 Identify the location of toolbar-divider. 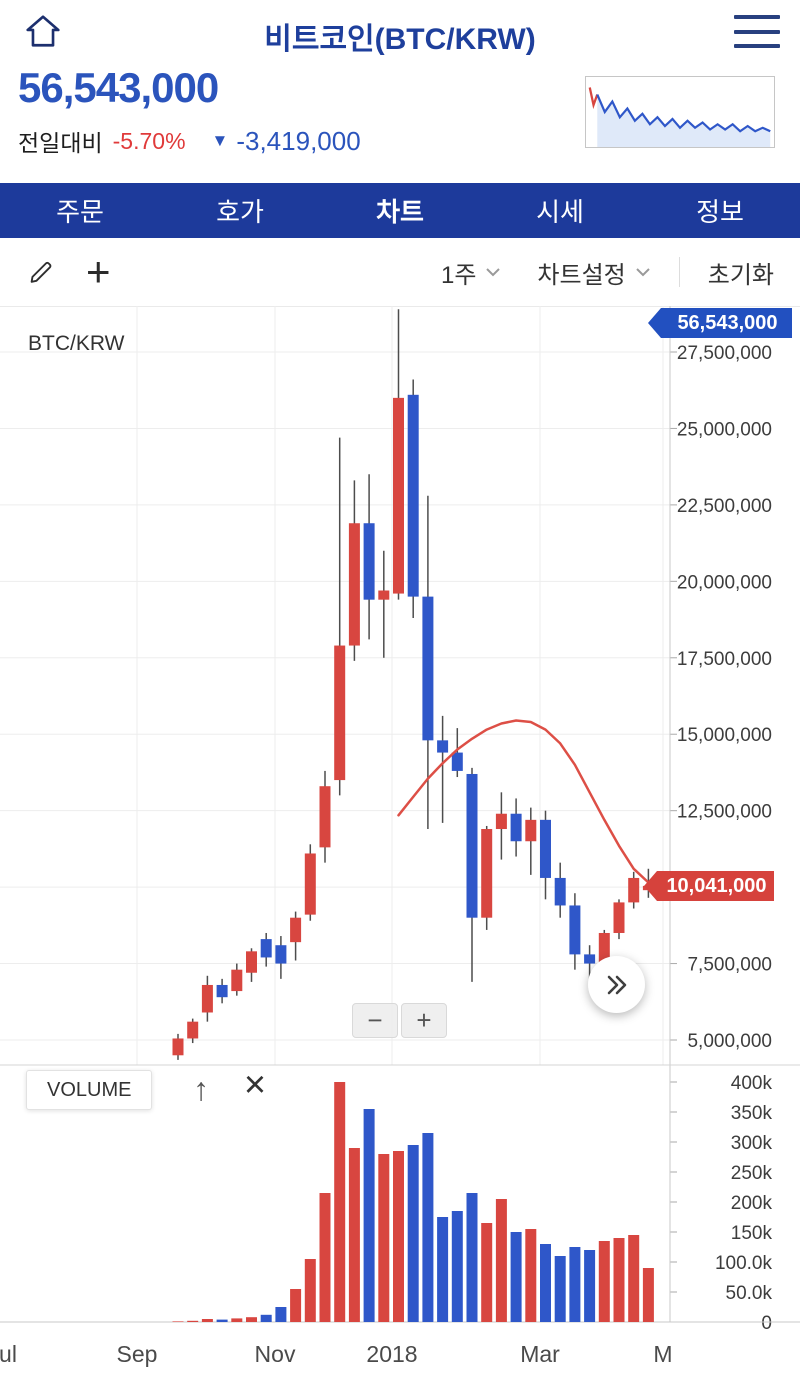
(679, 272).